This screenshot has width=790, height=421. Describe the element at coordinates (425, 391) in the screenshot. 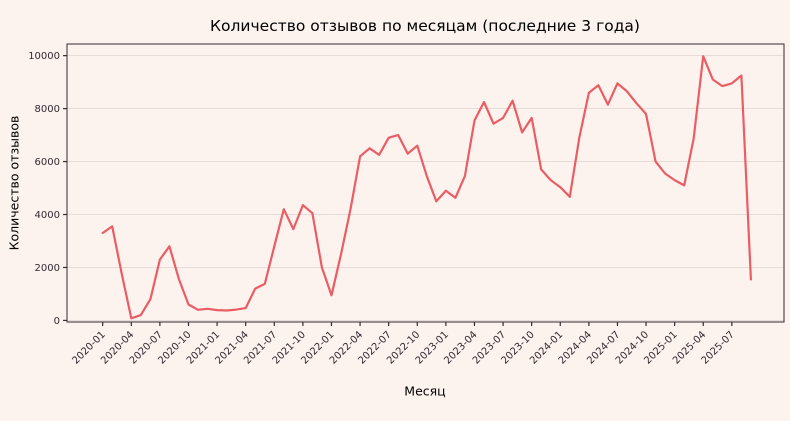

I see `x-axis-label: Месяц` at that location.